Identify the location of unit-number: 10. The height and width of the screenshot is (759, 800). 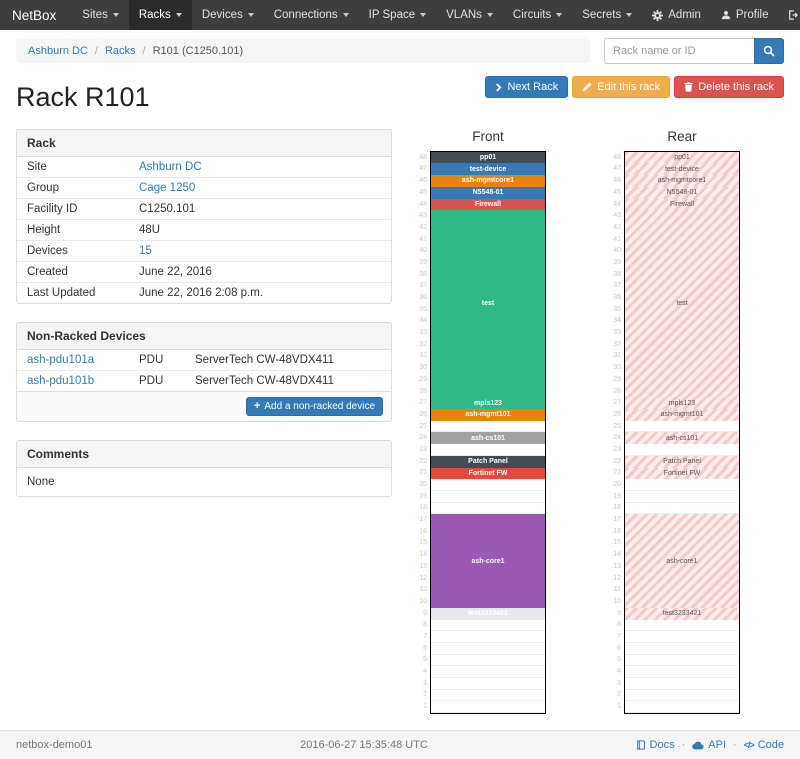
(617, 601).